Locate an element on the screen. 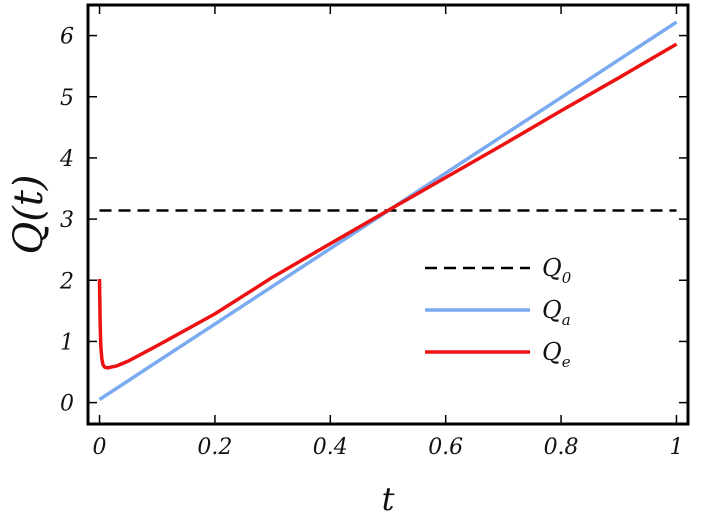 The height and width of the screenshot is (517, 705). x-tick-label: 0.8 is located at coordinates (561, 447).